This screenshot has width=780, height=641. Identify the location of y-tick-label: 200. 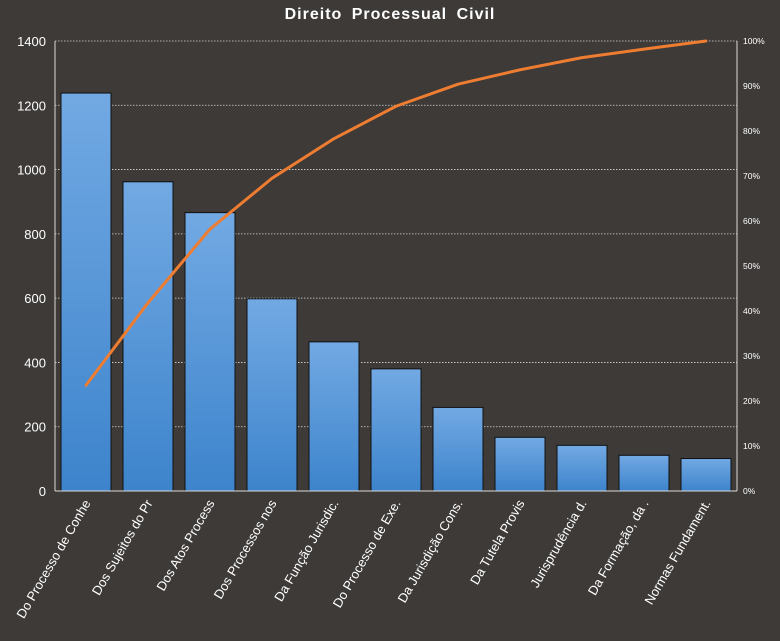
(35, 427).